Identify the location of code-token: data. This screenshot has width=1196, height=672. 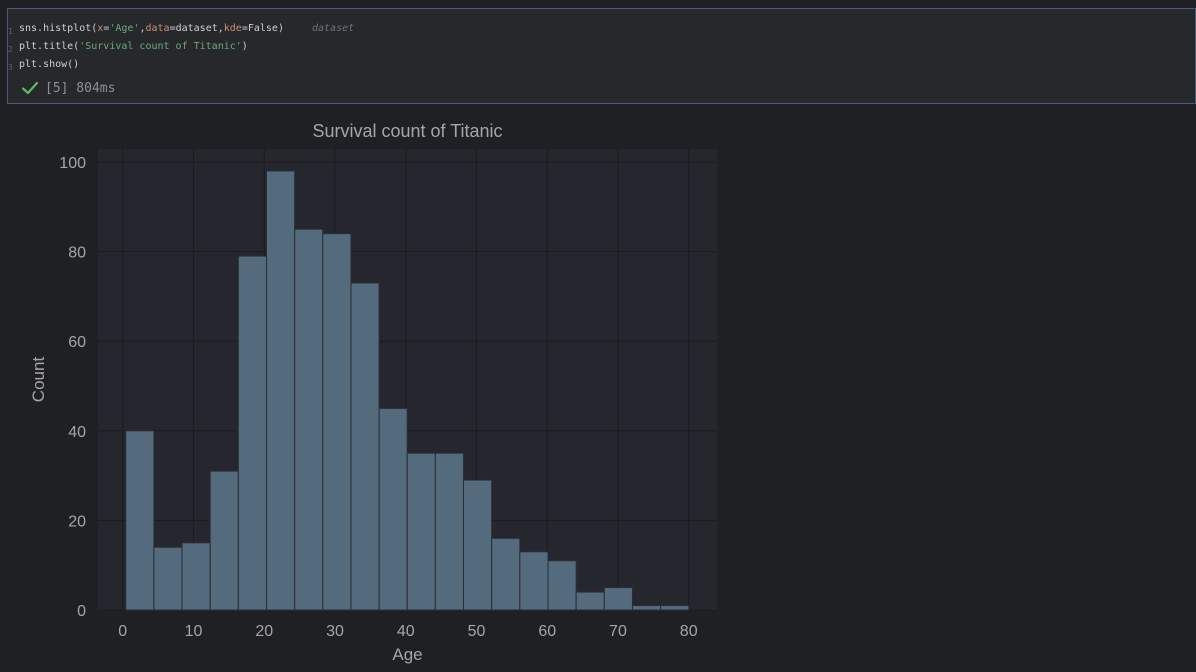
(157, 28).